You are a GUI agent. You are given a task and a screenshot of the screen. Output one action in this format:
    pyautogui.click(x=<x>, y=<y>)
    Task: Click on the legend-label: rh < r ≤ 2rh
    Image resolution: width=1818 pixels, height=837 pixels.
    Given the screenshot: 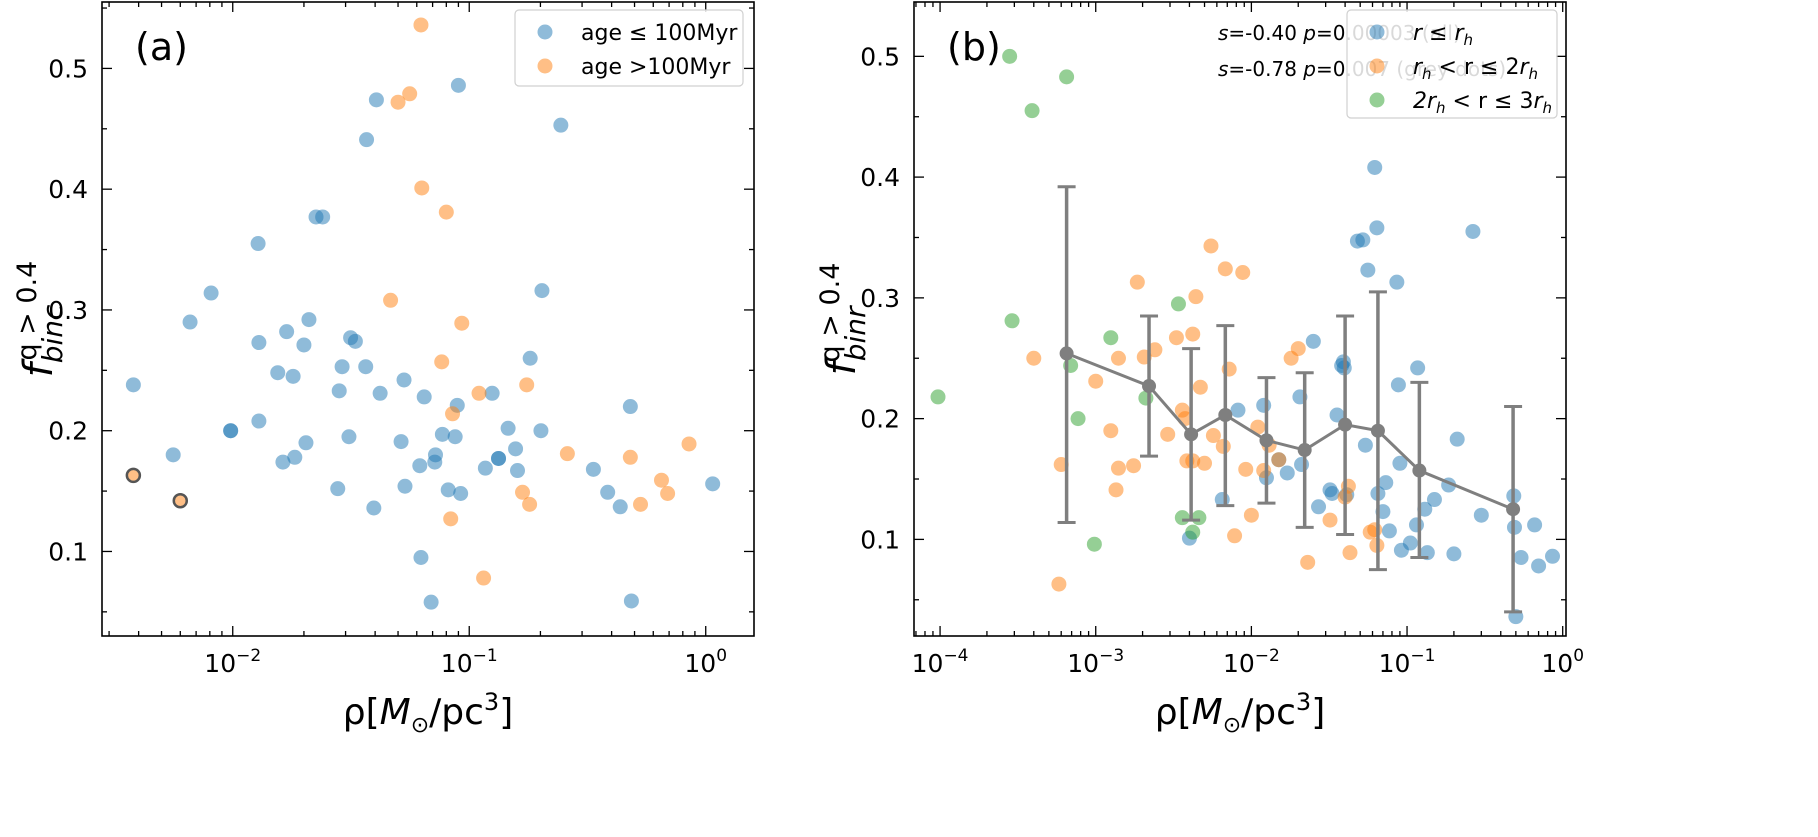 What is the action you would take?
    pyautogui.click(x=1475, y=69)
    